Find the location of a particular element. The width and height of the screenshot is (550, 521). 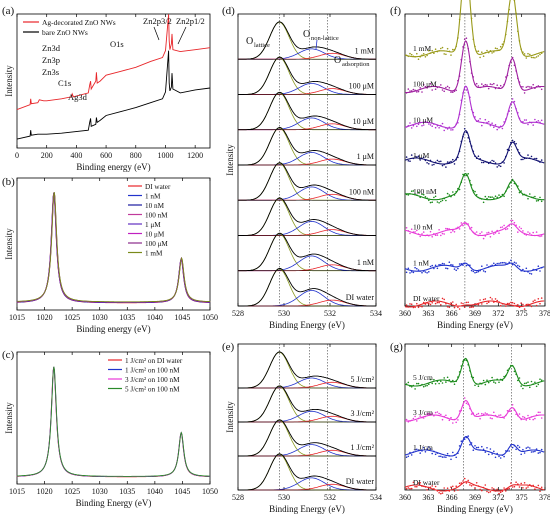

x-tick-label: 1015 is located at coordinates (17, 317).